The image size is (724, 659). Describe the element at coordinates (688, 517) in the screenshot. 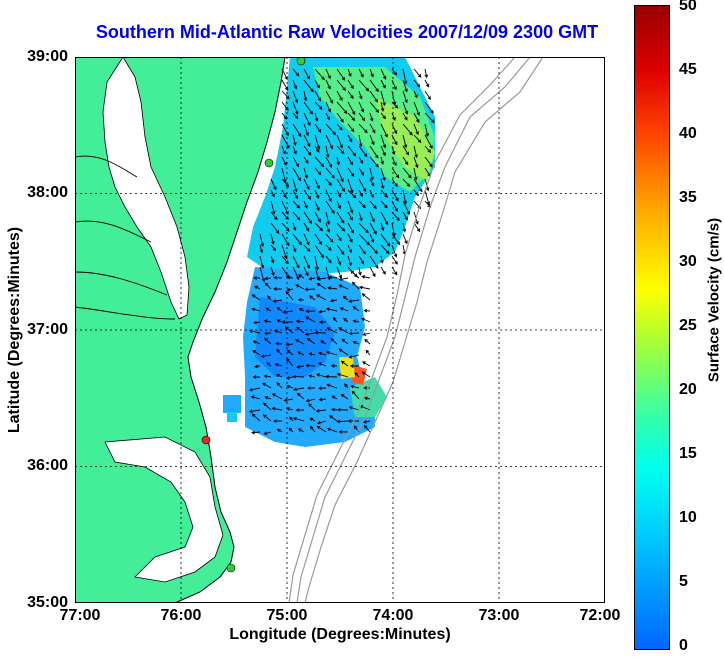

I see `colorbar-tick-10: 10` at that location.